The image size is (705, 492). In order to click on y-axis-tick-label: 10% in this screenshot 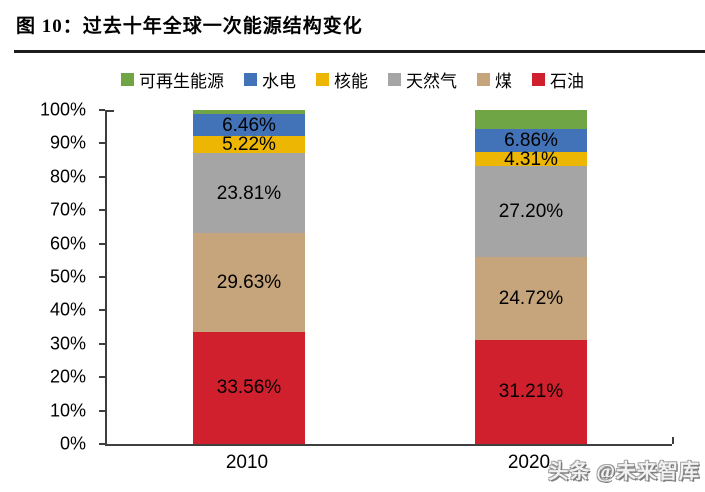, I will do `click(67, 410)`.